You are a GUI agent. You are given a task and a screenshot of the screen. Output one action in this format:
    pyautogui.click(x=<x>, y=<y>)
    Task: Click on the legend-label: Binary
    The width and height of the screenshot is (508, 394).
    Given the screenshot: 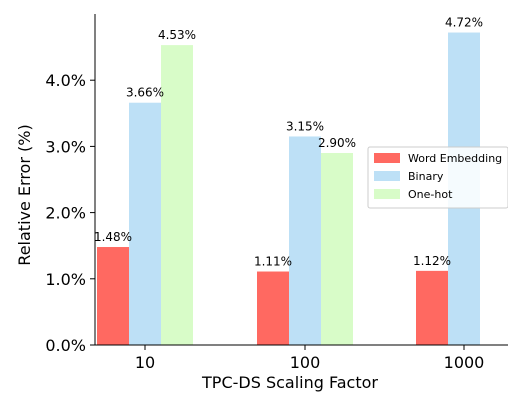 What is the action you would take?
    pyautogui.click(x=426, y=176)
    